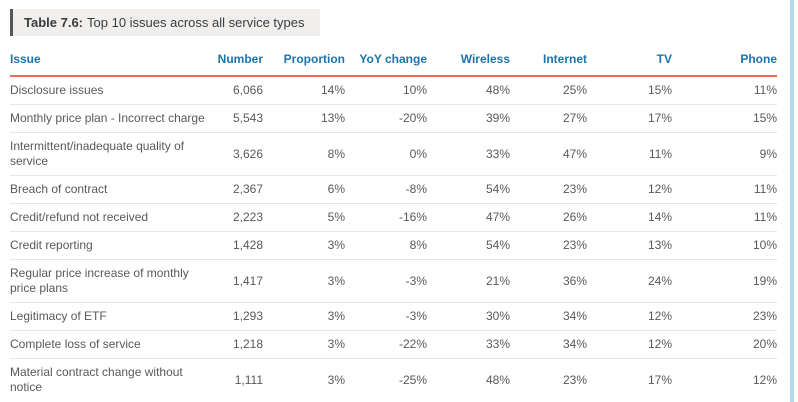  Describe the element at coordinates (57, 90) in the screenshot. I see `issue-cell: Disclosure issues` at that location.